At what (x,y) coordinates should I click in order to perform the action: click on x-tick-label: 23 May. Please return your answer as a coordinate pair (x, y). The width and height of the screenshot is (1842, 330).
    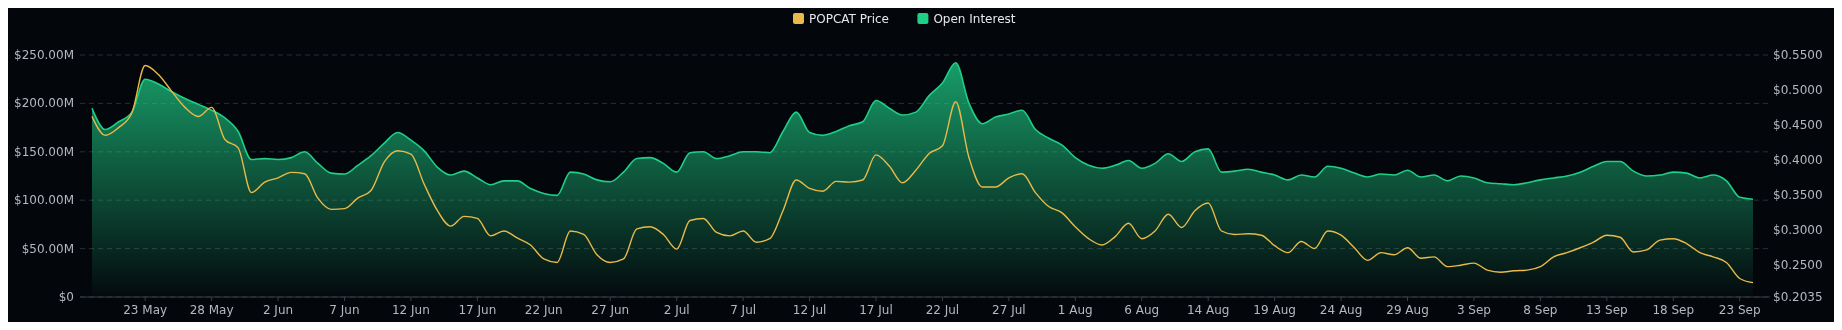
    Looking at the image, I should click on (145, 310).